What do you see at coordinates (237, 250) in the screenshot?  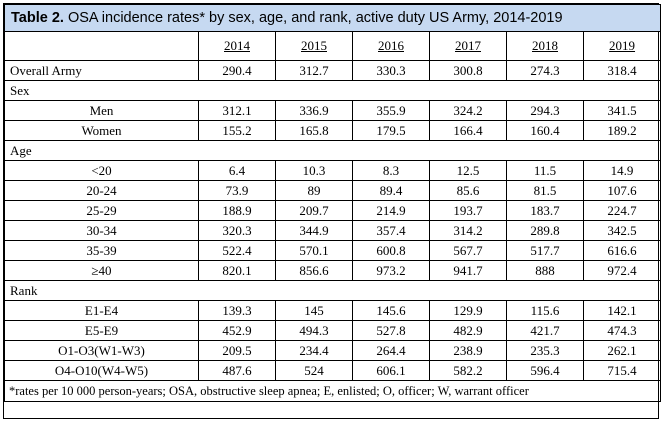 I see `value-cell: 522.4` at bounding box center [237, 250].